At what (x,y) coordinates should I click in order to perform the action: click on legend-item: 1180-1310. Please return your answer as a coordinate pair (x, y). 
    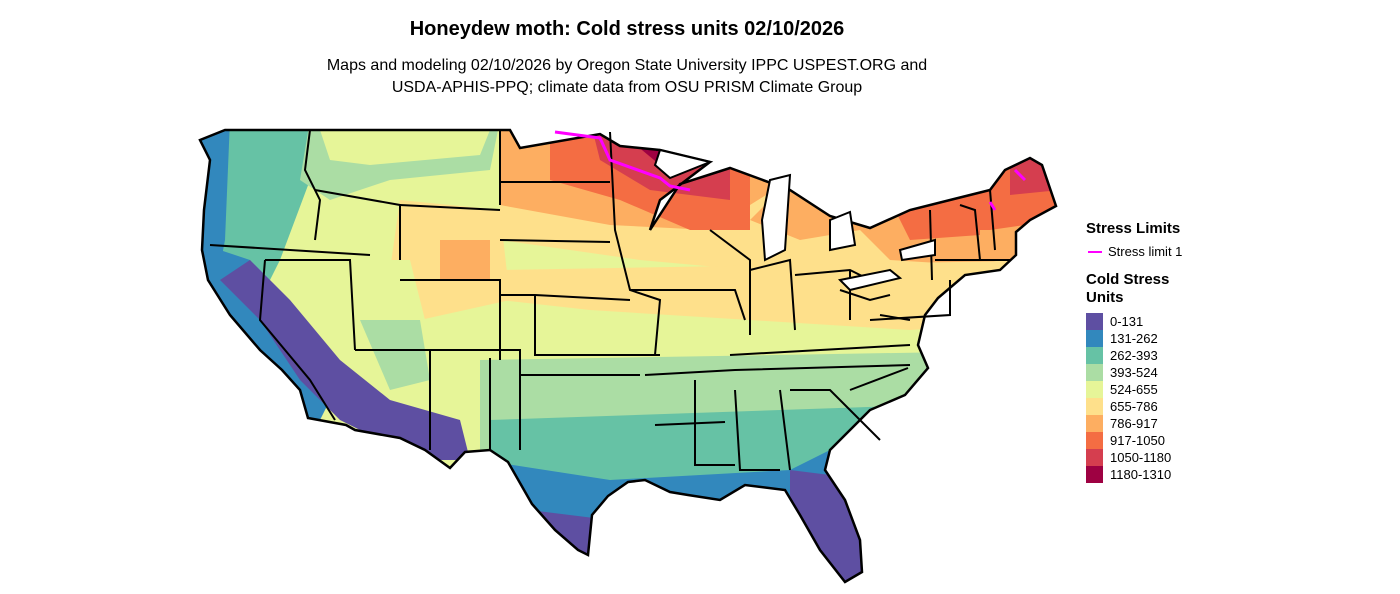
    Looking at the image, I should click on (1186, 474).